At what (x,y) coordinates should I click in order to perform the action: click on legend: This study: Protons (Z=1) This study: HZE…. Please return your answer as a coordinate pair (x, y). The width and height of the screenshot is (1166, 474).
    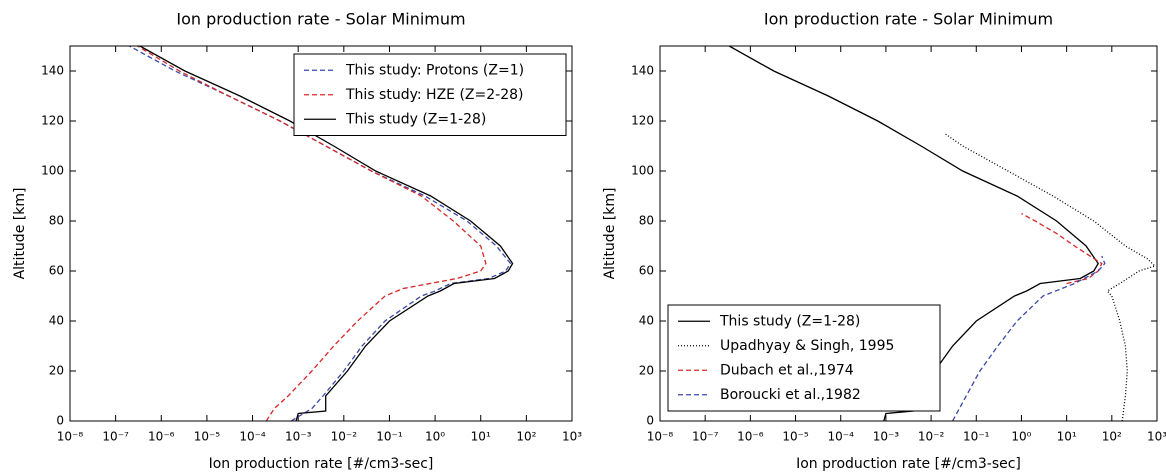
    Looking at the image, I should click on (430, 94).